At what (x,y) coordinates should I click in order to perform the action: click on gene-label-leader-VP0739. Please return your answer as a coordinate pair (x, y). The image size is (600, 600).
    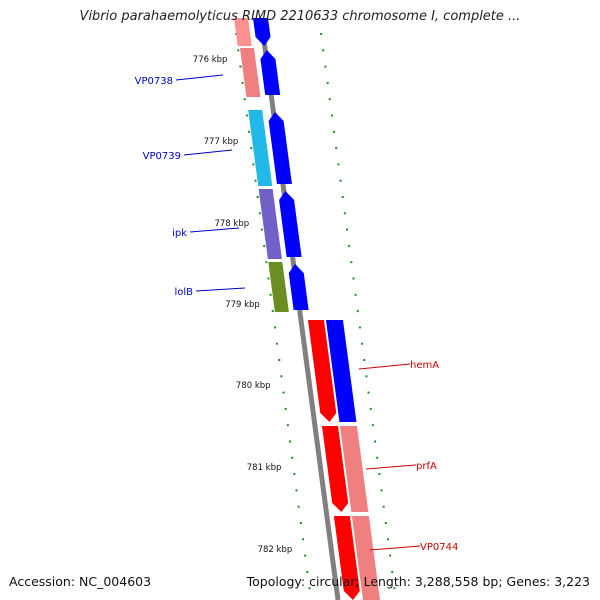
    Looking at the image, I should click on (208, 152).